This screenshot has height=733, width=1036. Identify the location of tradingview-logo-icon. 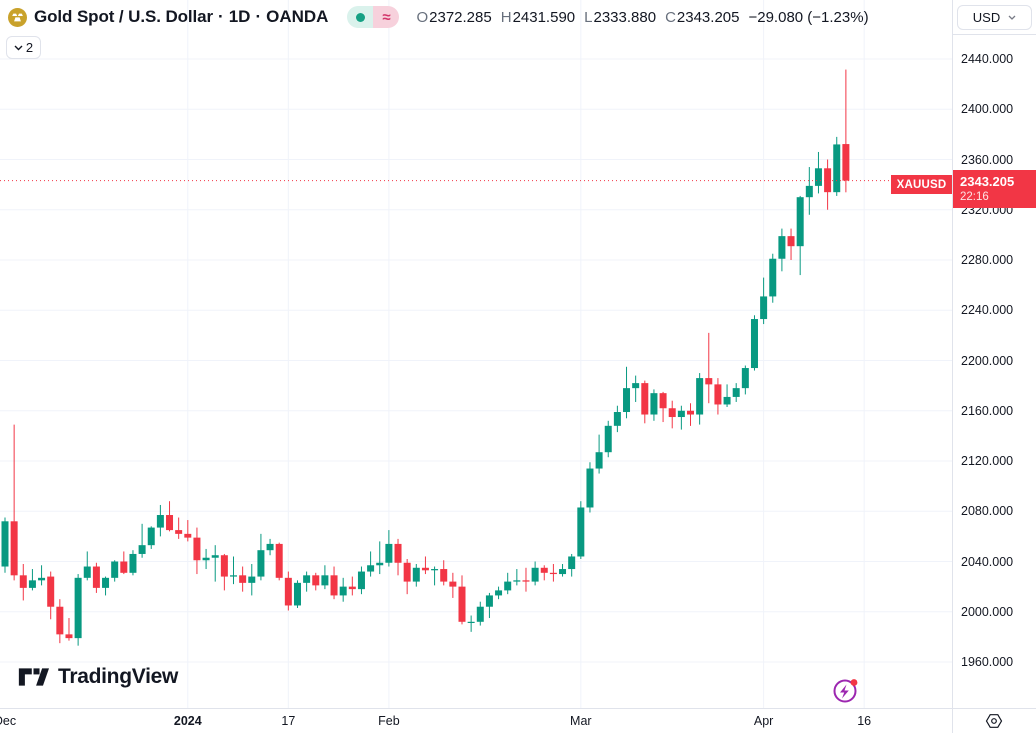
(33, 677).